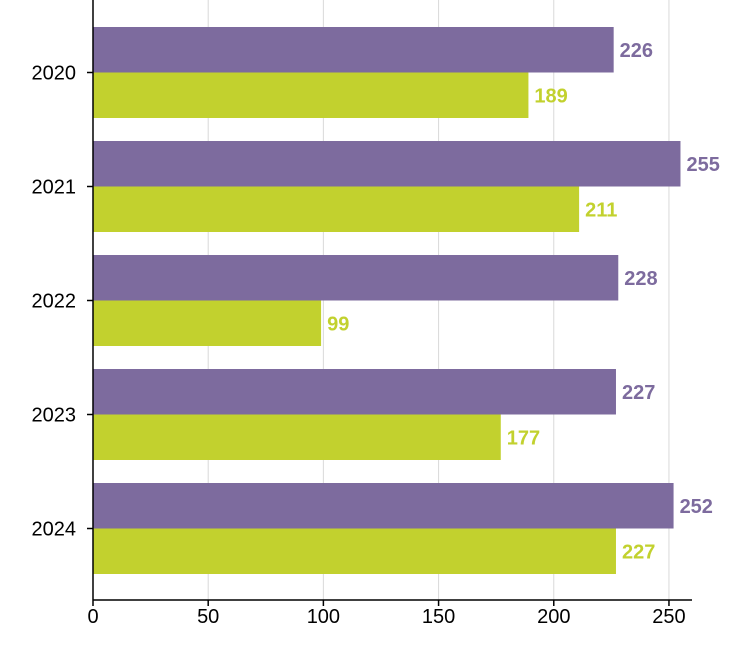  What do you see at coordinates (54, 74) in the screenshot?
I see `y-tick-label-2020: 2020` at bounding box center [54, 74].